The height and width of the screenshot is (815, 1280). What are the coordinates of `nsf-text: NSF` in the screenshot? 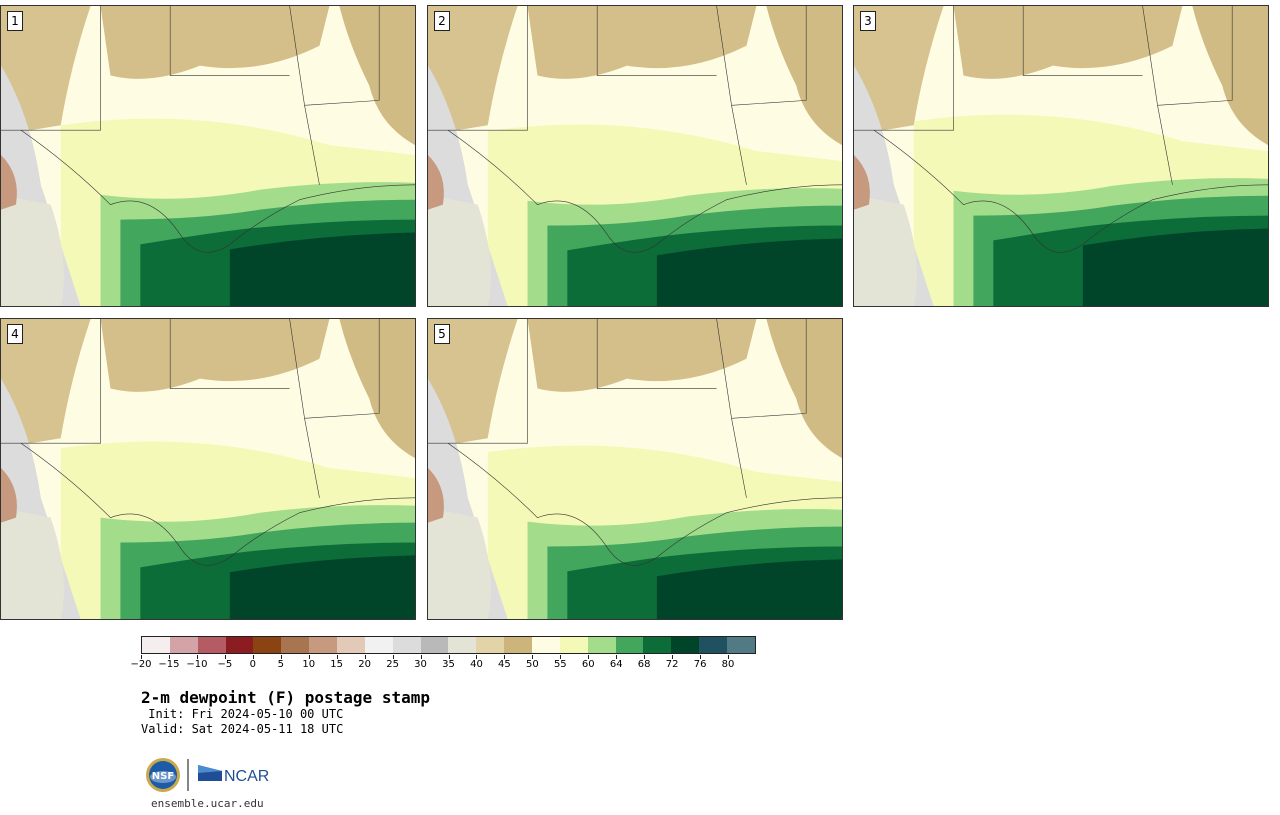 It's located at (163, 776).